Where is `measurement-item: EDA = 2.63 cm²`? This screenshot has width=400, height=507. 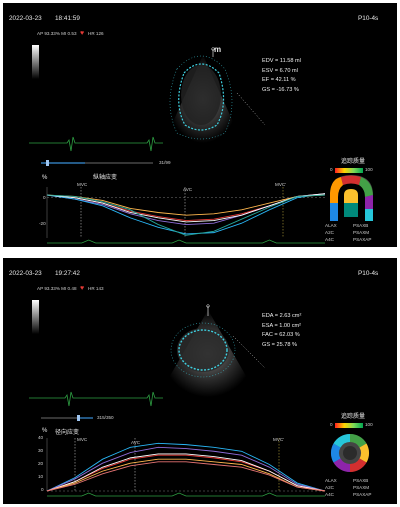
measurement-item: EDA = 2.63 cm² is located at coordinates (282, 316).